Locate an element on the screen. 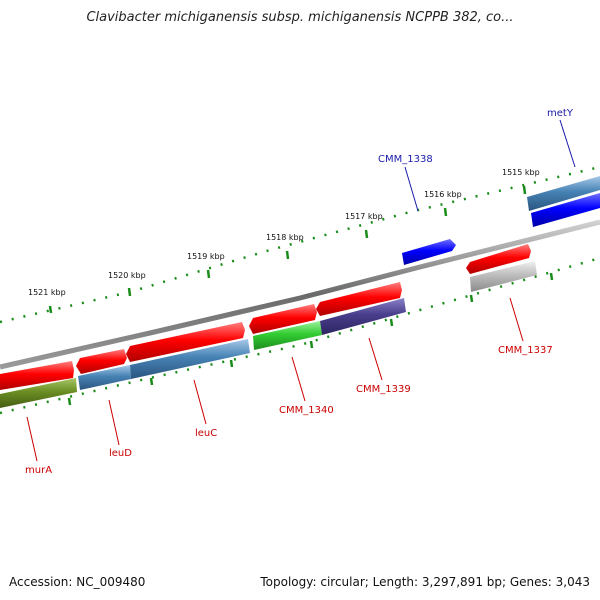 Image resolution: width=600 pixels, height=600 pixels. tick-label-1517: 1517 kbp is located at coordinates (364, 216).